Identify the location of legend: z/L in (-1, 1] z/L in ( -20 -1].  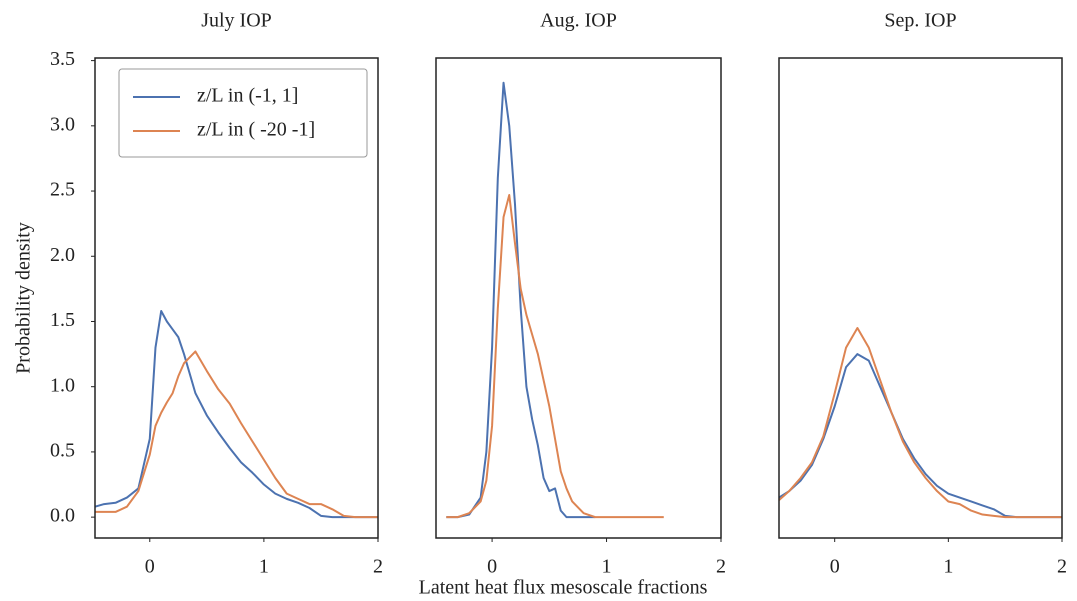
(243, 113).